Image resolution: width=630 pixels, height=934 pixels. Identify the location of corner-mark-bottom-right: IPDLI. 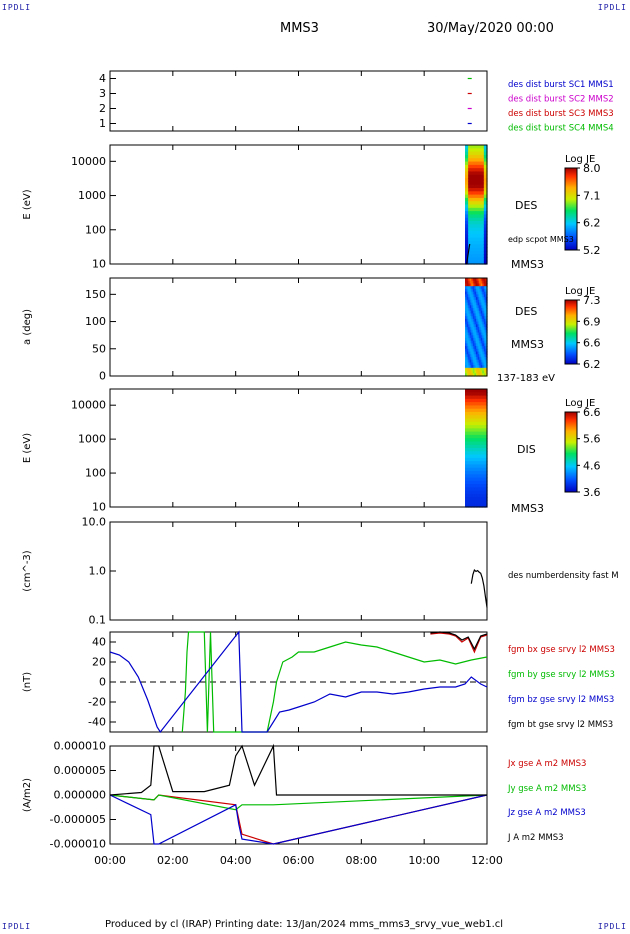
(612, 926).